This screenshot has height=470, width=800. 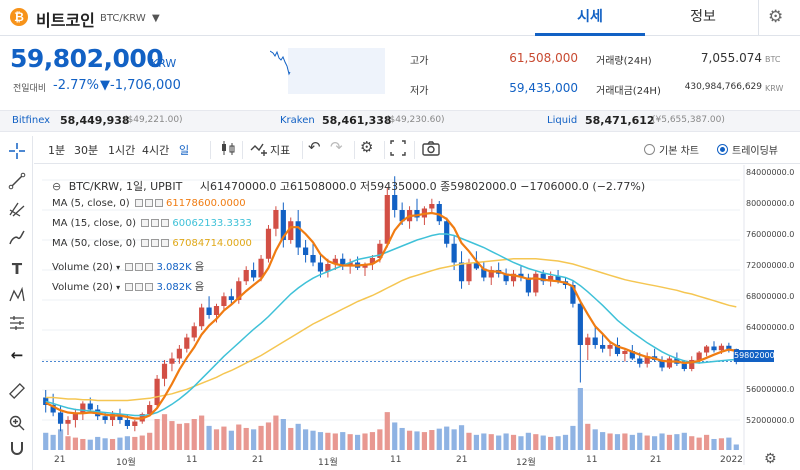 What do you see at coordinates (156, 150) in the screenshot?
I see `interval-4h: 4시간` at bounding box center [156, 150].